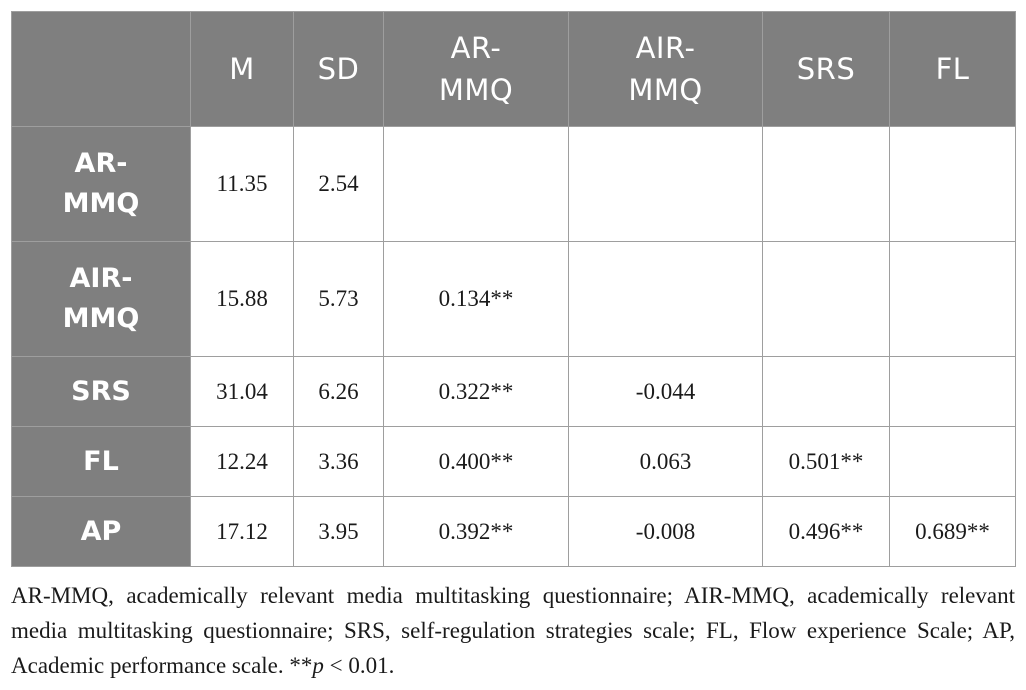 This screenshot has width=1026, height=690. Describe the element at coordinates (101, 184) in the screenshot. I see `row-header-ar-mmq: AR- MMQ` at that location.